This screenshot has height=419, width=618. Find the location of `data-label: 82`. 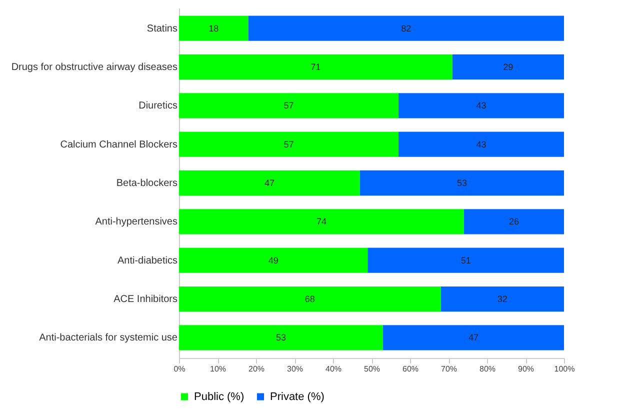

data-label: 82 is located at coordinates (406, 28).